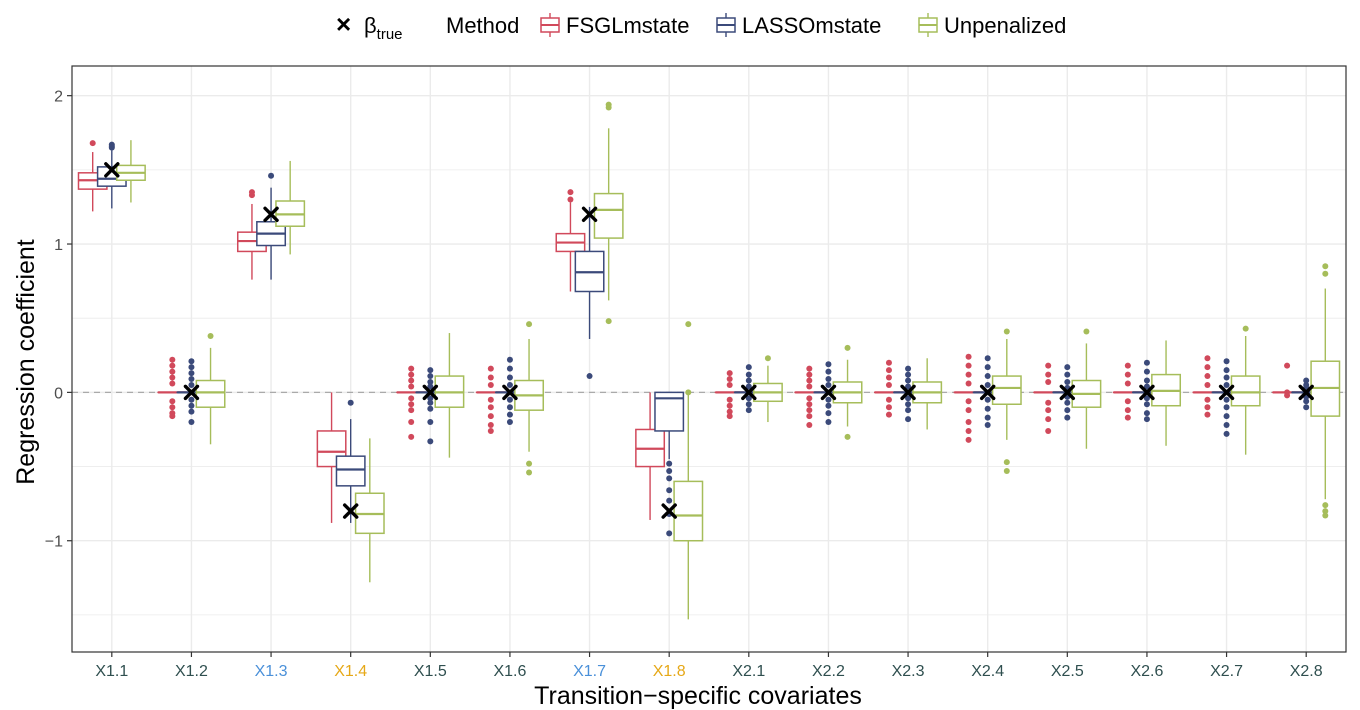 The width and height of the screenshot is (1360, 710). Describe the element at coordinates (350, 671) in the screenshot. I see `x-tick-label: X1.4` at that location.